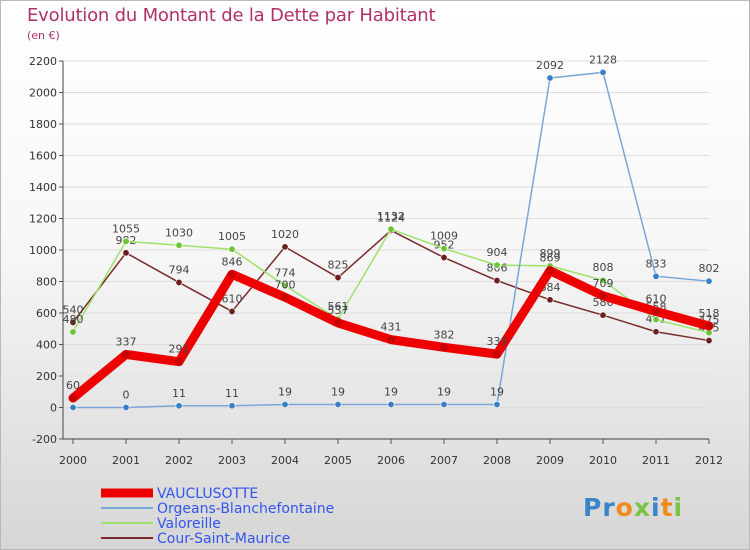 This screenshot has height=550, width=750. What do you see at coordinates (444, 245) in the screenshot?
I see `data-label: 952` at bounding box center [444, 245].